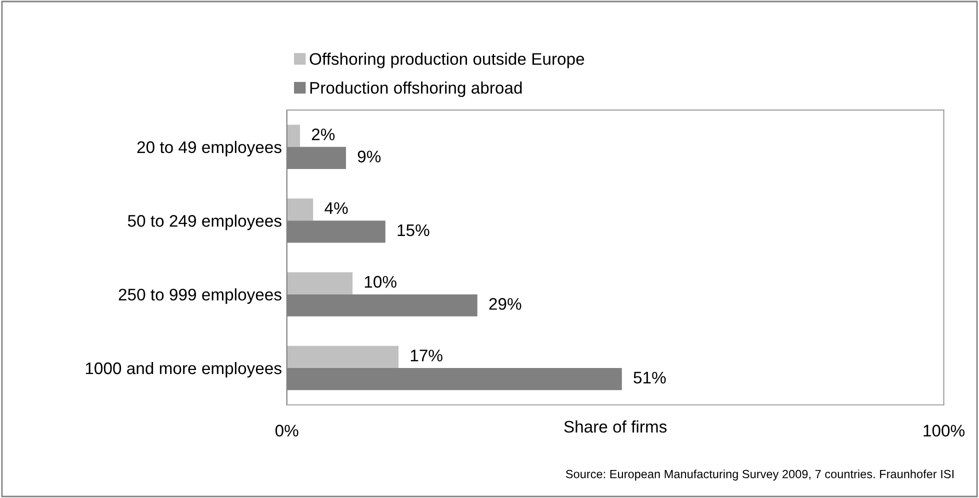  Describe the element at coordinates (184, 370) in the screenshot. I see `y-tick-label: 1000 and more employees` at that location.